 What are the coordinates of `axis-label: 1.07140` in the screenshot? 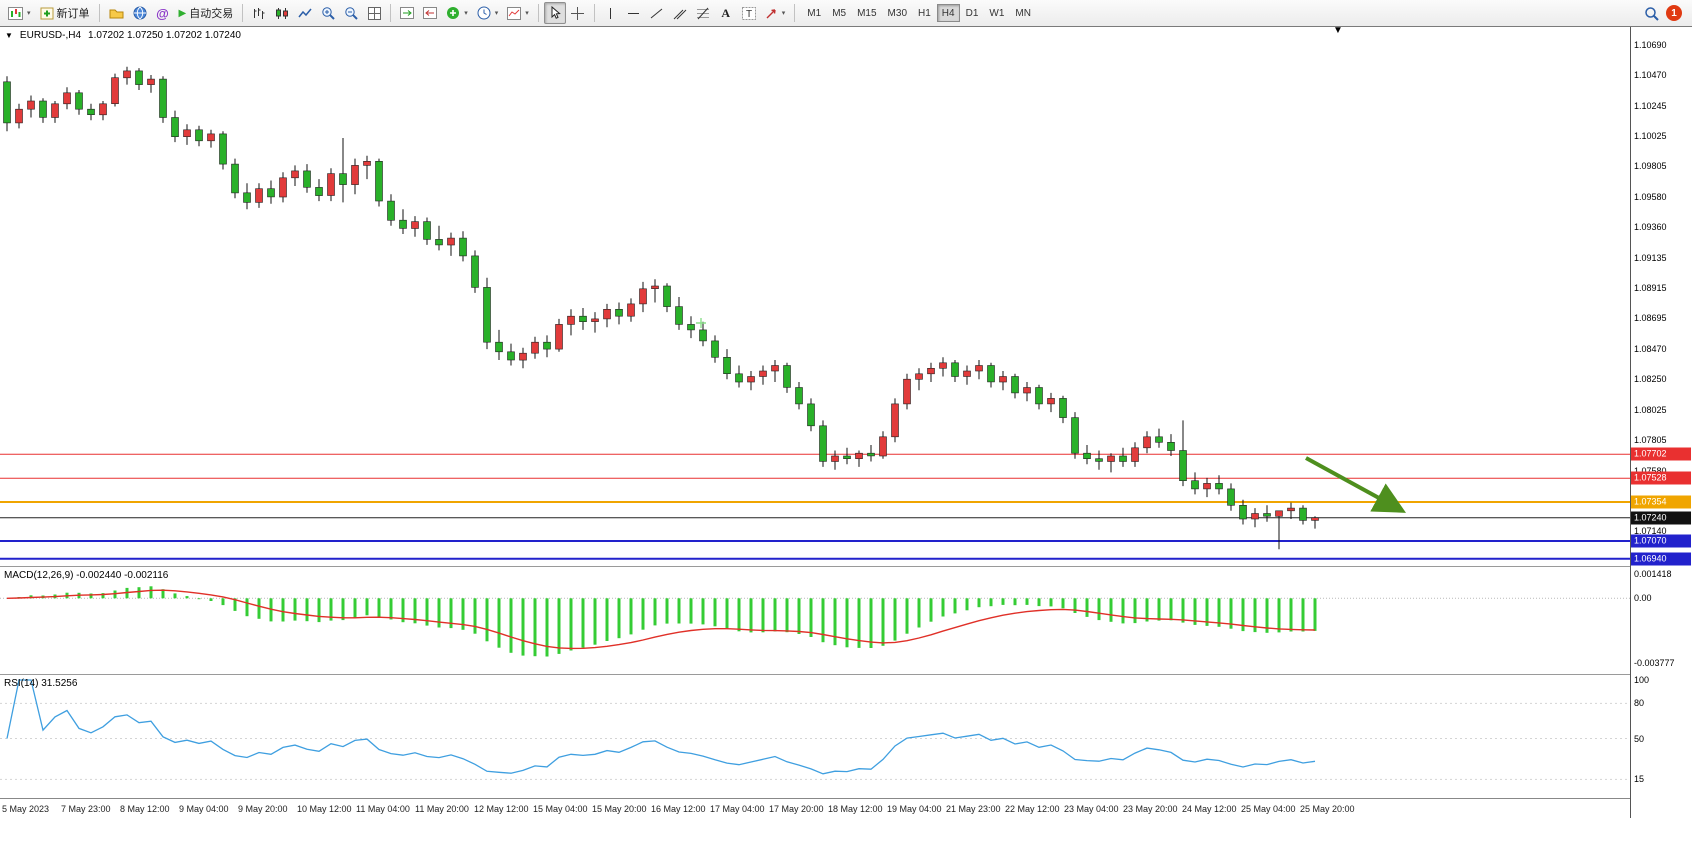 It's located at (1650, 531).